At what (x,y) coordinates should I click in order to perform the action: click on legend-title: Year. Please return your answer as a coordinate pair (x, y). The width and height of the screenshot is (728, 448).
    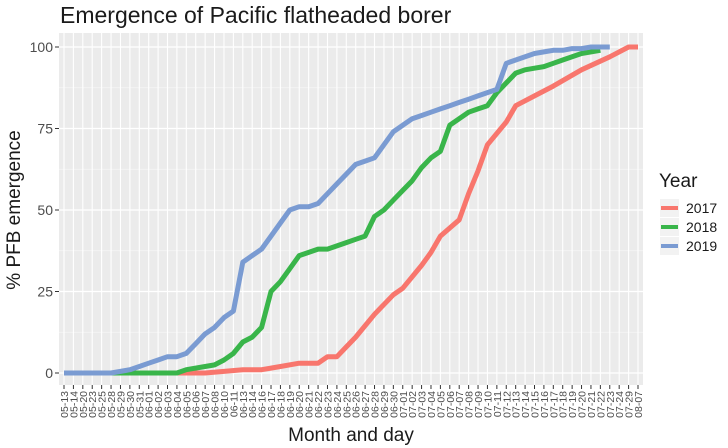
    Looking at the image, I should click on (678, 181).